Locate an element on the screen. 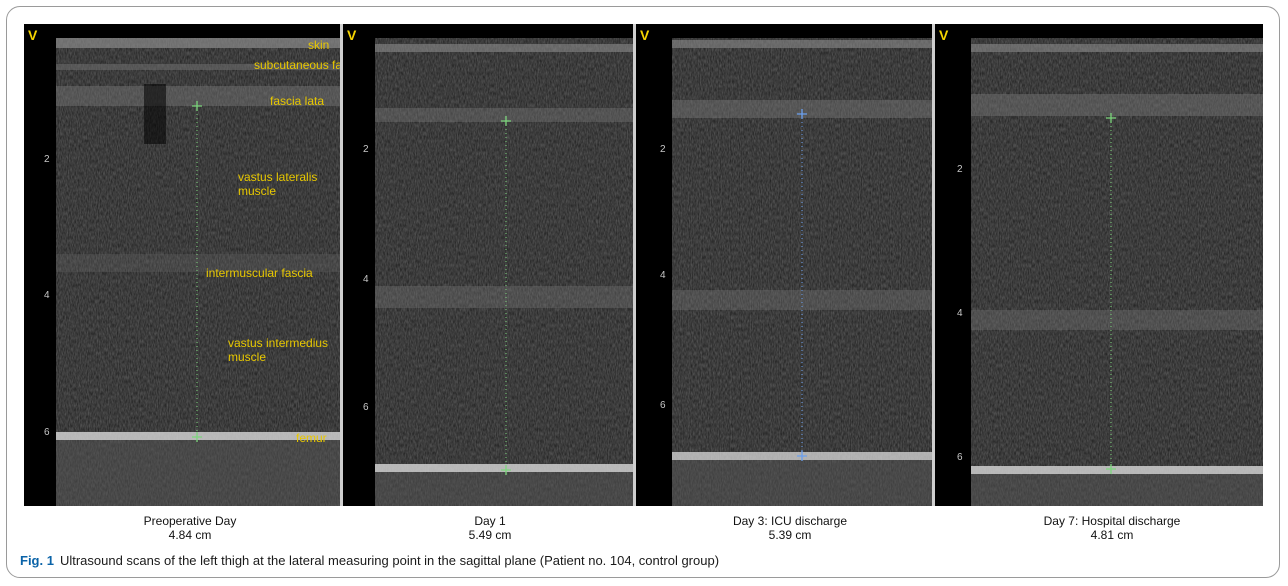 The height and width of the screenshot is (586, 1288). annotation-fascia-lata: fascia lata is located at coordinates (297, 101).